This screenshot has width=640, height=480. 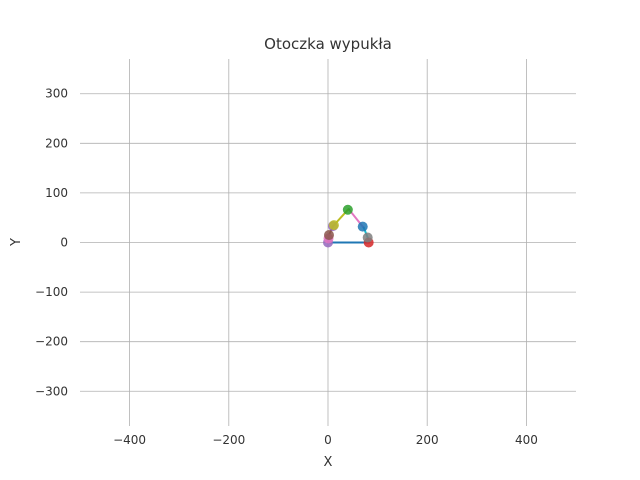 I want to click on x-tick-label: −400, so click(x=129, y=440).